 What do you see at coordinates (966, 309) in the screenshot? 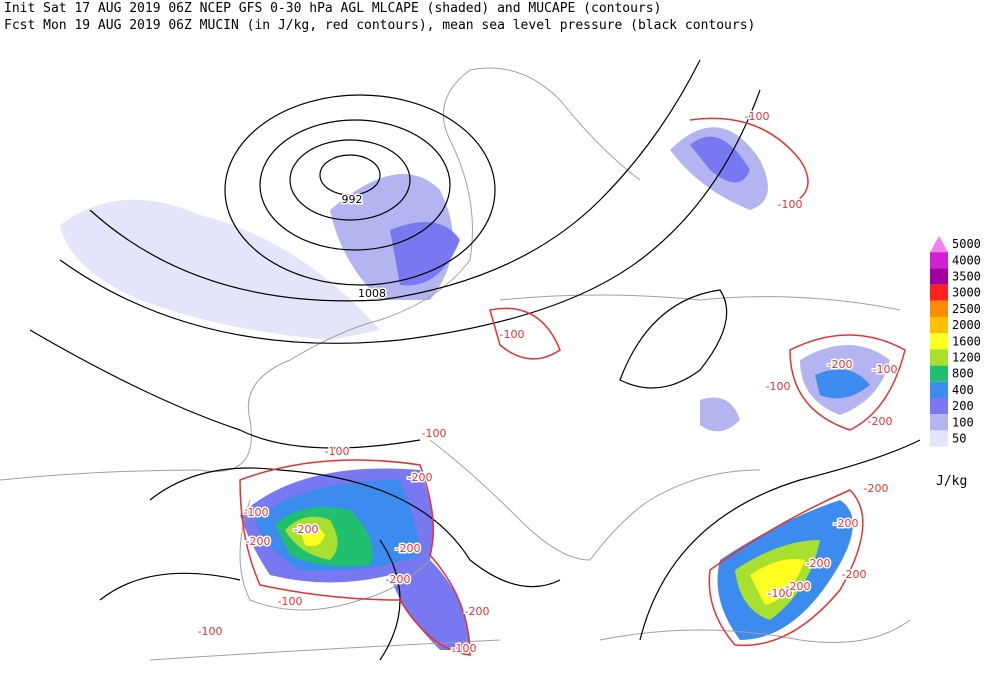
I see `colorbar-label: 2500` at bounding box center [966, 309].